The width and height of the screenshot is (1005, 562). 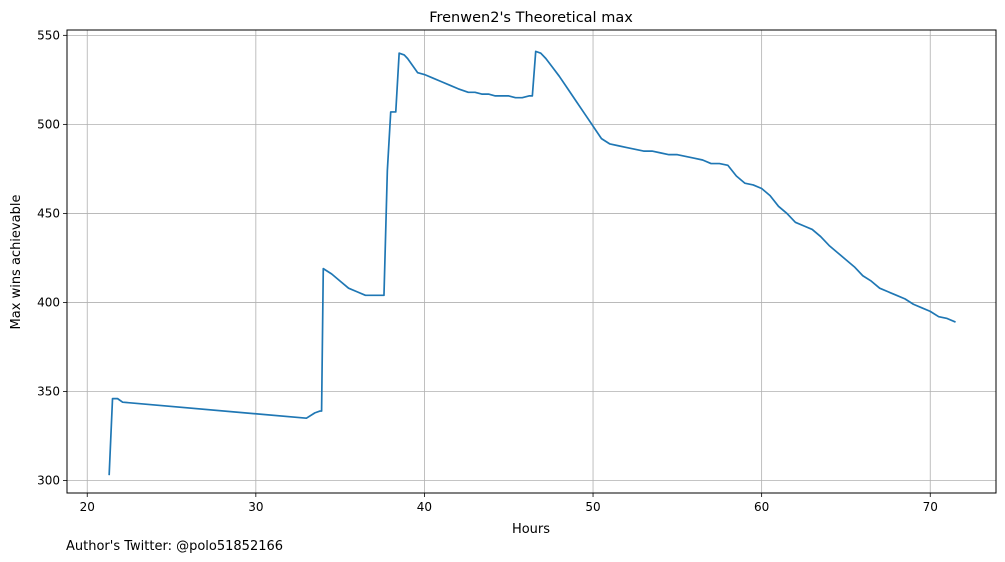 What do you see at coordinates (255, 507) in the screenshot?
I see `x-tick-label: 30` at bounding box center [255, 507].